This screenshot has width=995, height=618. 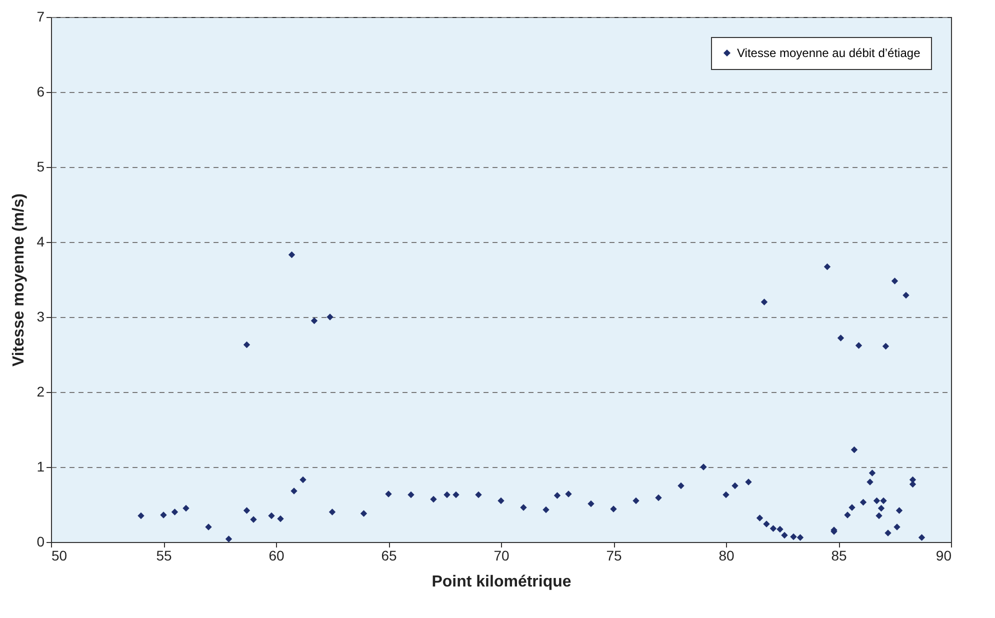 What do you see at coordinates (40, 542) in the screenshot?
I see `y-tick-label: 0` at bounding box center [40, 542].